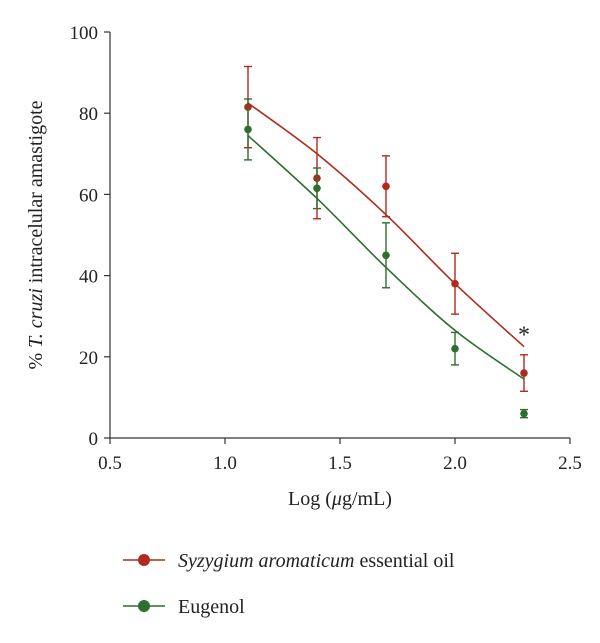  Describe the element at coordinates (110, 463) in the screenshot. I see `x-tick-label: 0.5` at that location.